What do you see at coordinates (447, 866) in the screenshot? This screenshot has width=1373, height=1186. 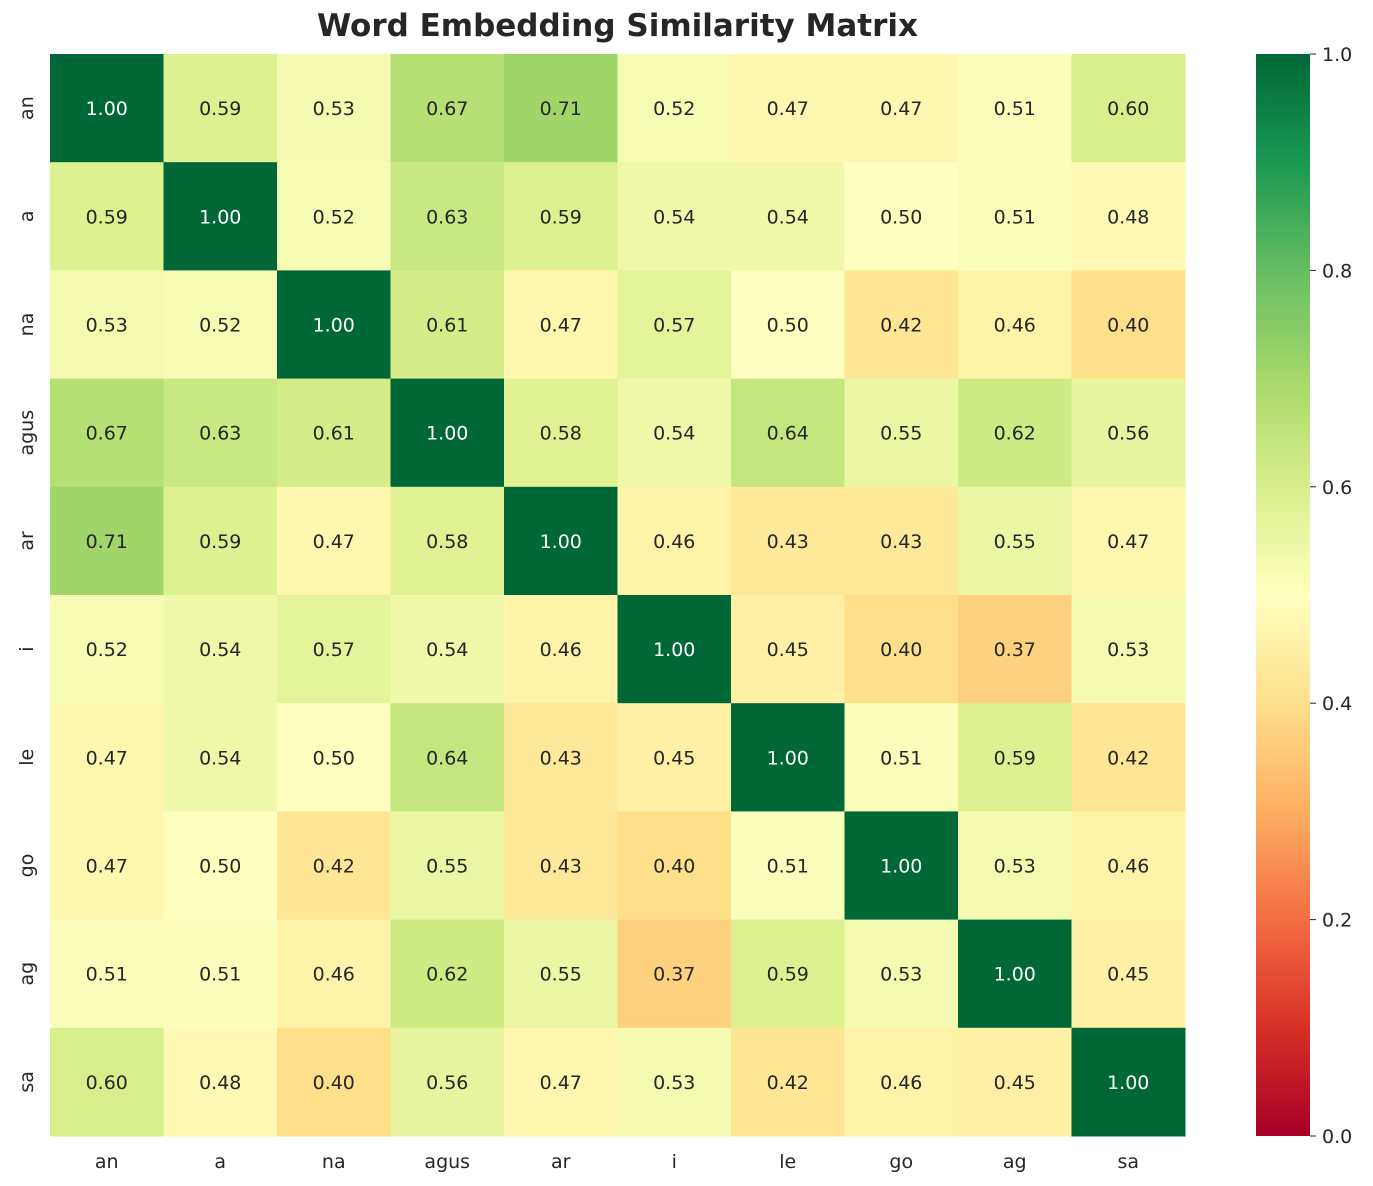 I see `heatmap-cell-go-agus` at bounding box center [447, 866].